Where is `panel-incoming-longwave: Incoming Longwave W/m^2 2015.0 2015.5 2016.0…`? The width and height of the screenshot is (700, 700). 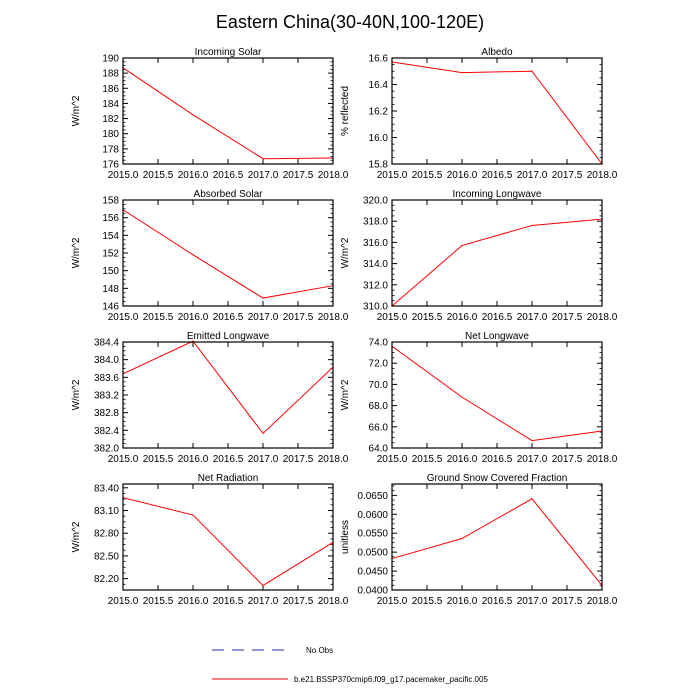
panel-incoming-longwave: Incoming Longwave W/m^2 2015.0 2015.5 2016.0… is located at coordinates (479, 256).